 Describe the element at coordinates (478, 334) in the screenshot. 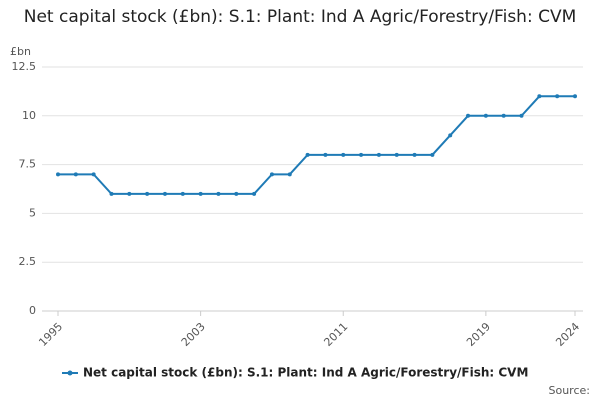

I see `x-tick-label: 2019` at that location.